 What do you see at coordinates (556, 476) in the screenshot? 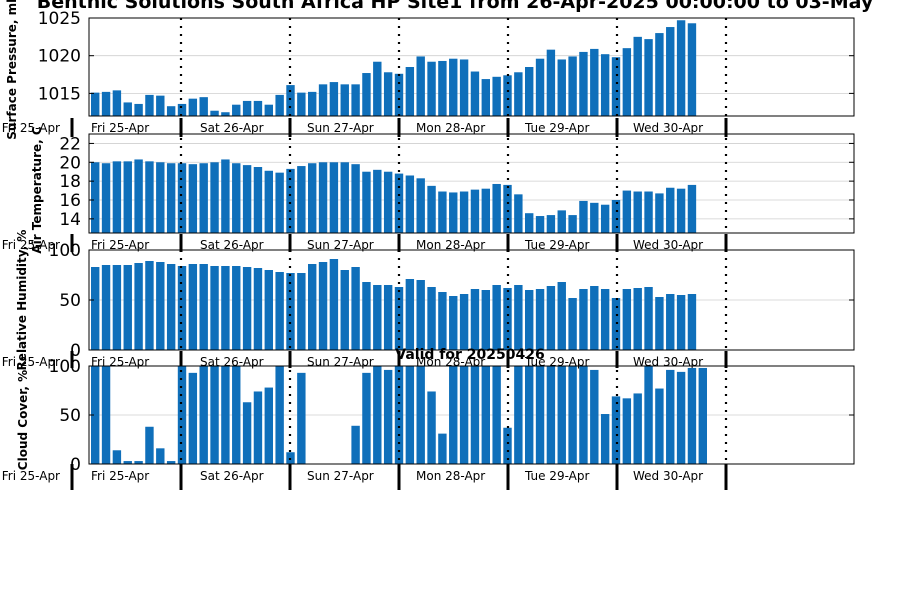
I see `x-day-label: Tue 29-Apr` at bounding box center [556, 476].